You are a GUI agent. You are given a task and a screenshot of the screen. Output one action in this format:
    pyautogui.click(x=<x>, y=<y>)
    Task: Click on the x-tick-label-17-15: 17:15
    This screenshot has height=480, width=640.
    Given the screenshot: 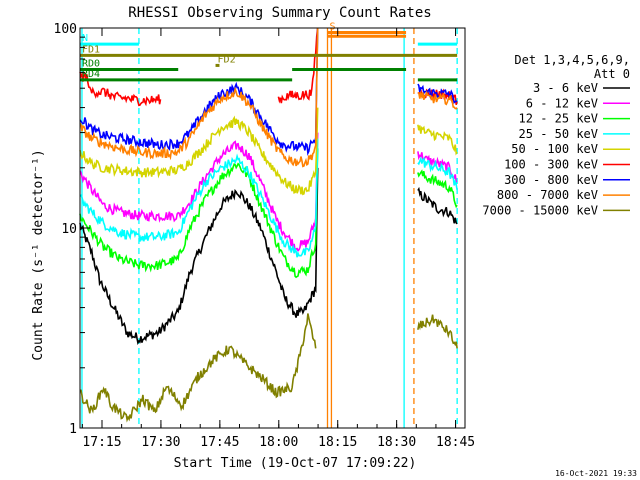 What is the action you would take?
    pyautogui.click(x=101, y=442)
    